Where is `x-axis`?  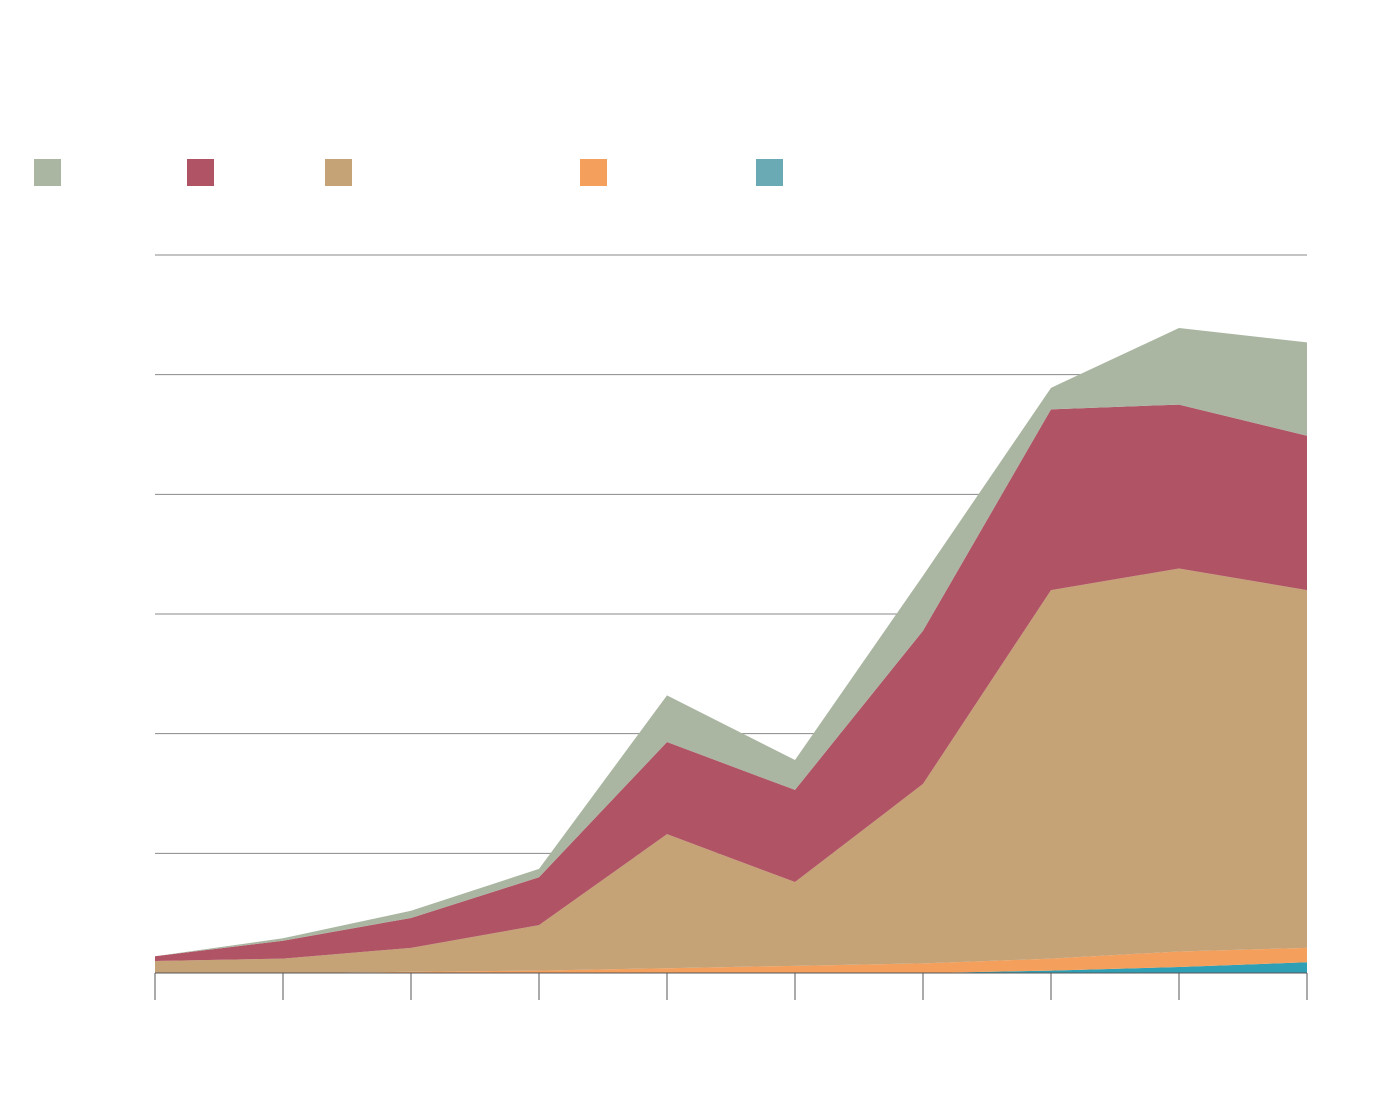 x-axis is located at coordinates (731, 986).